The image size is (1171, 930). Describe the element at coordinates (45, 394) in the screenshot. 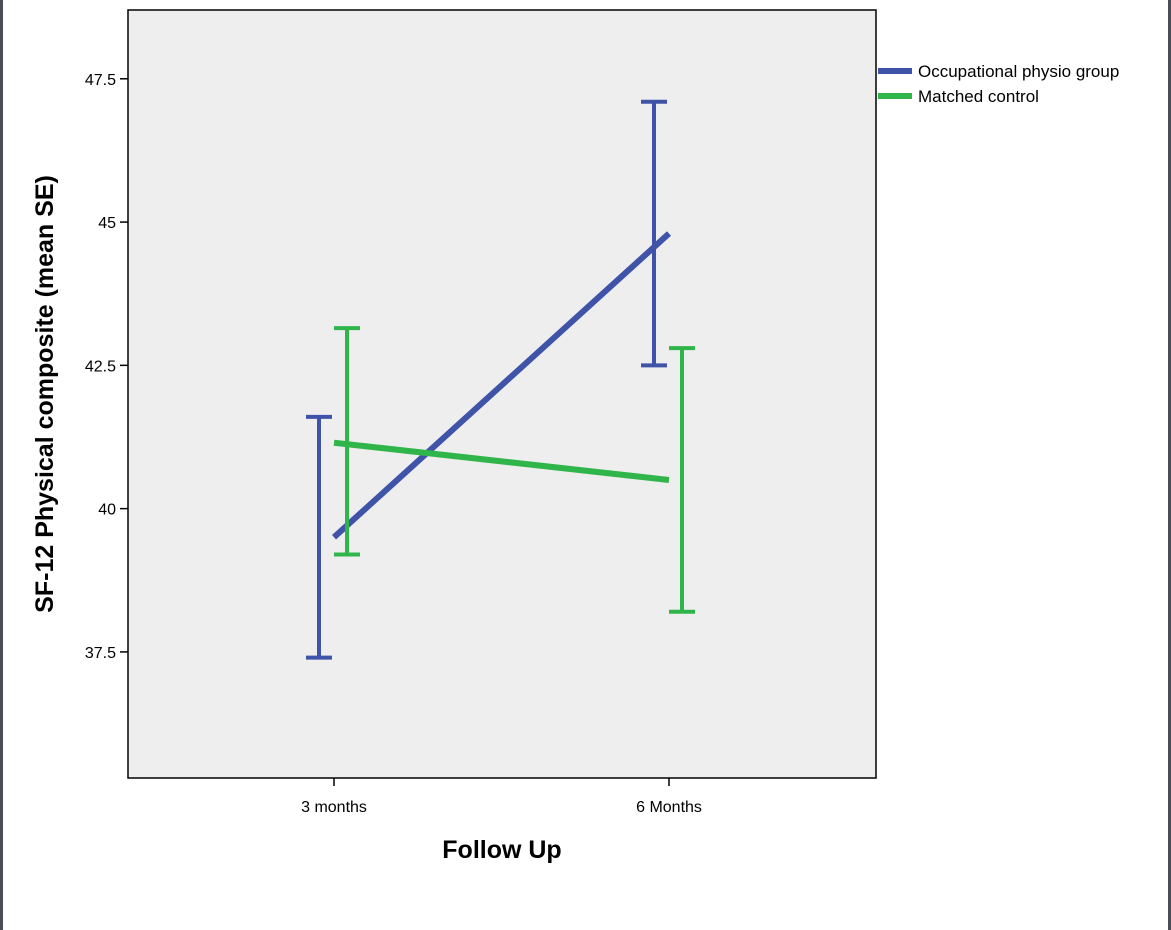

I see `y-axis-title: SF-12 Physical composite (mean SE)` at that location.